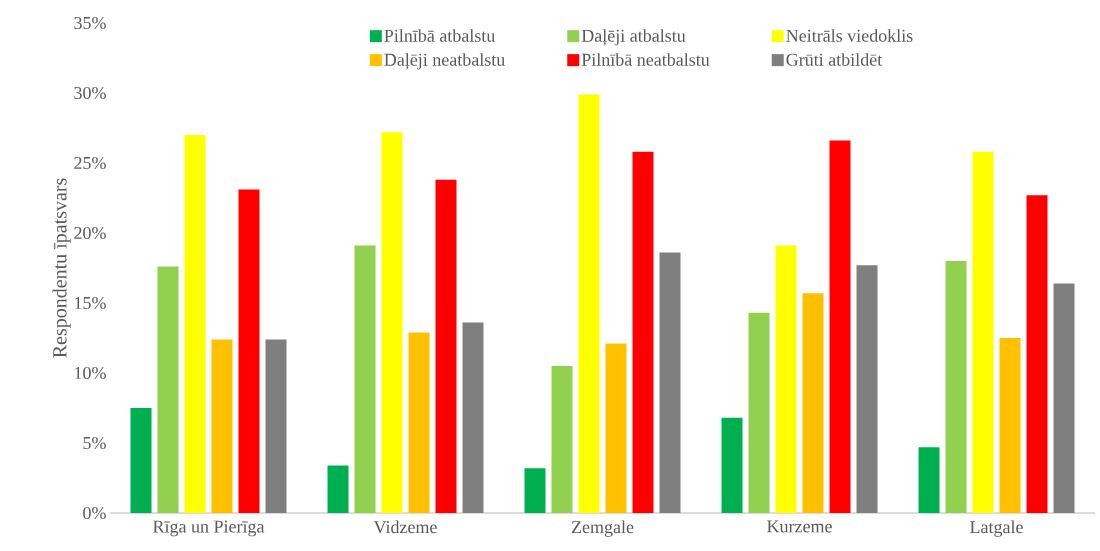 Image resolution: width=1100 pixels, height=551 pixels. I want to click on legend-label: Daļēji neatbalstu, so click(444, 61).